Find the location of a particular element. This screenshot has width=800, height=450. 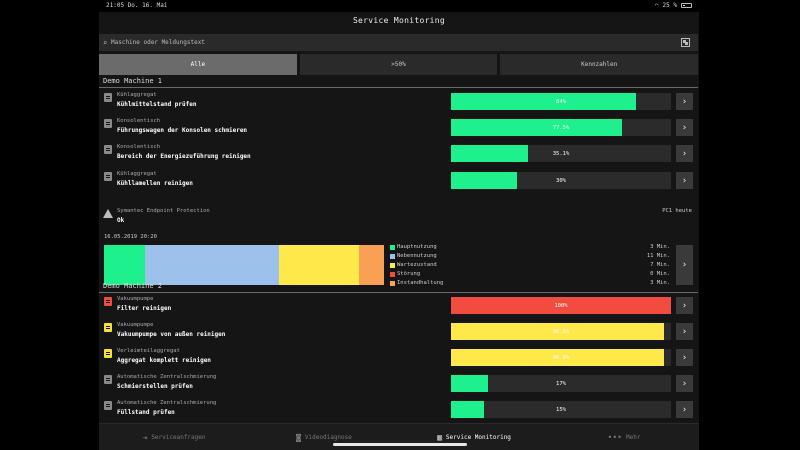

status-right: ◠ 25 % is located at coordinates (673, 5).